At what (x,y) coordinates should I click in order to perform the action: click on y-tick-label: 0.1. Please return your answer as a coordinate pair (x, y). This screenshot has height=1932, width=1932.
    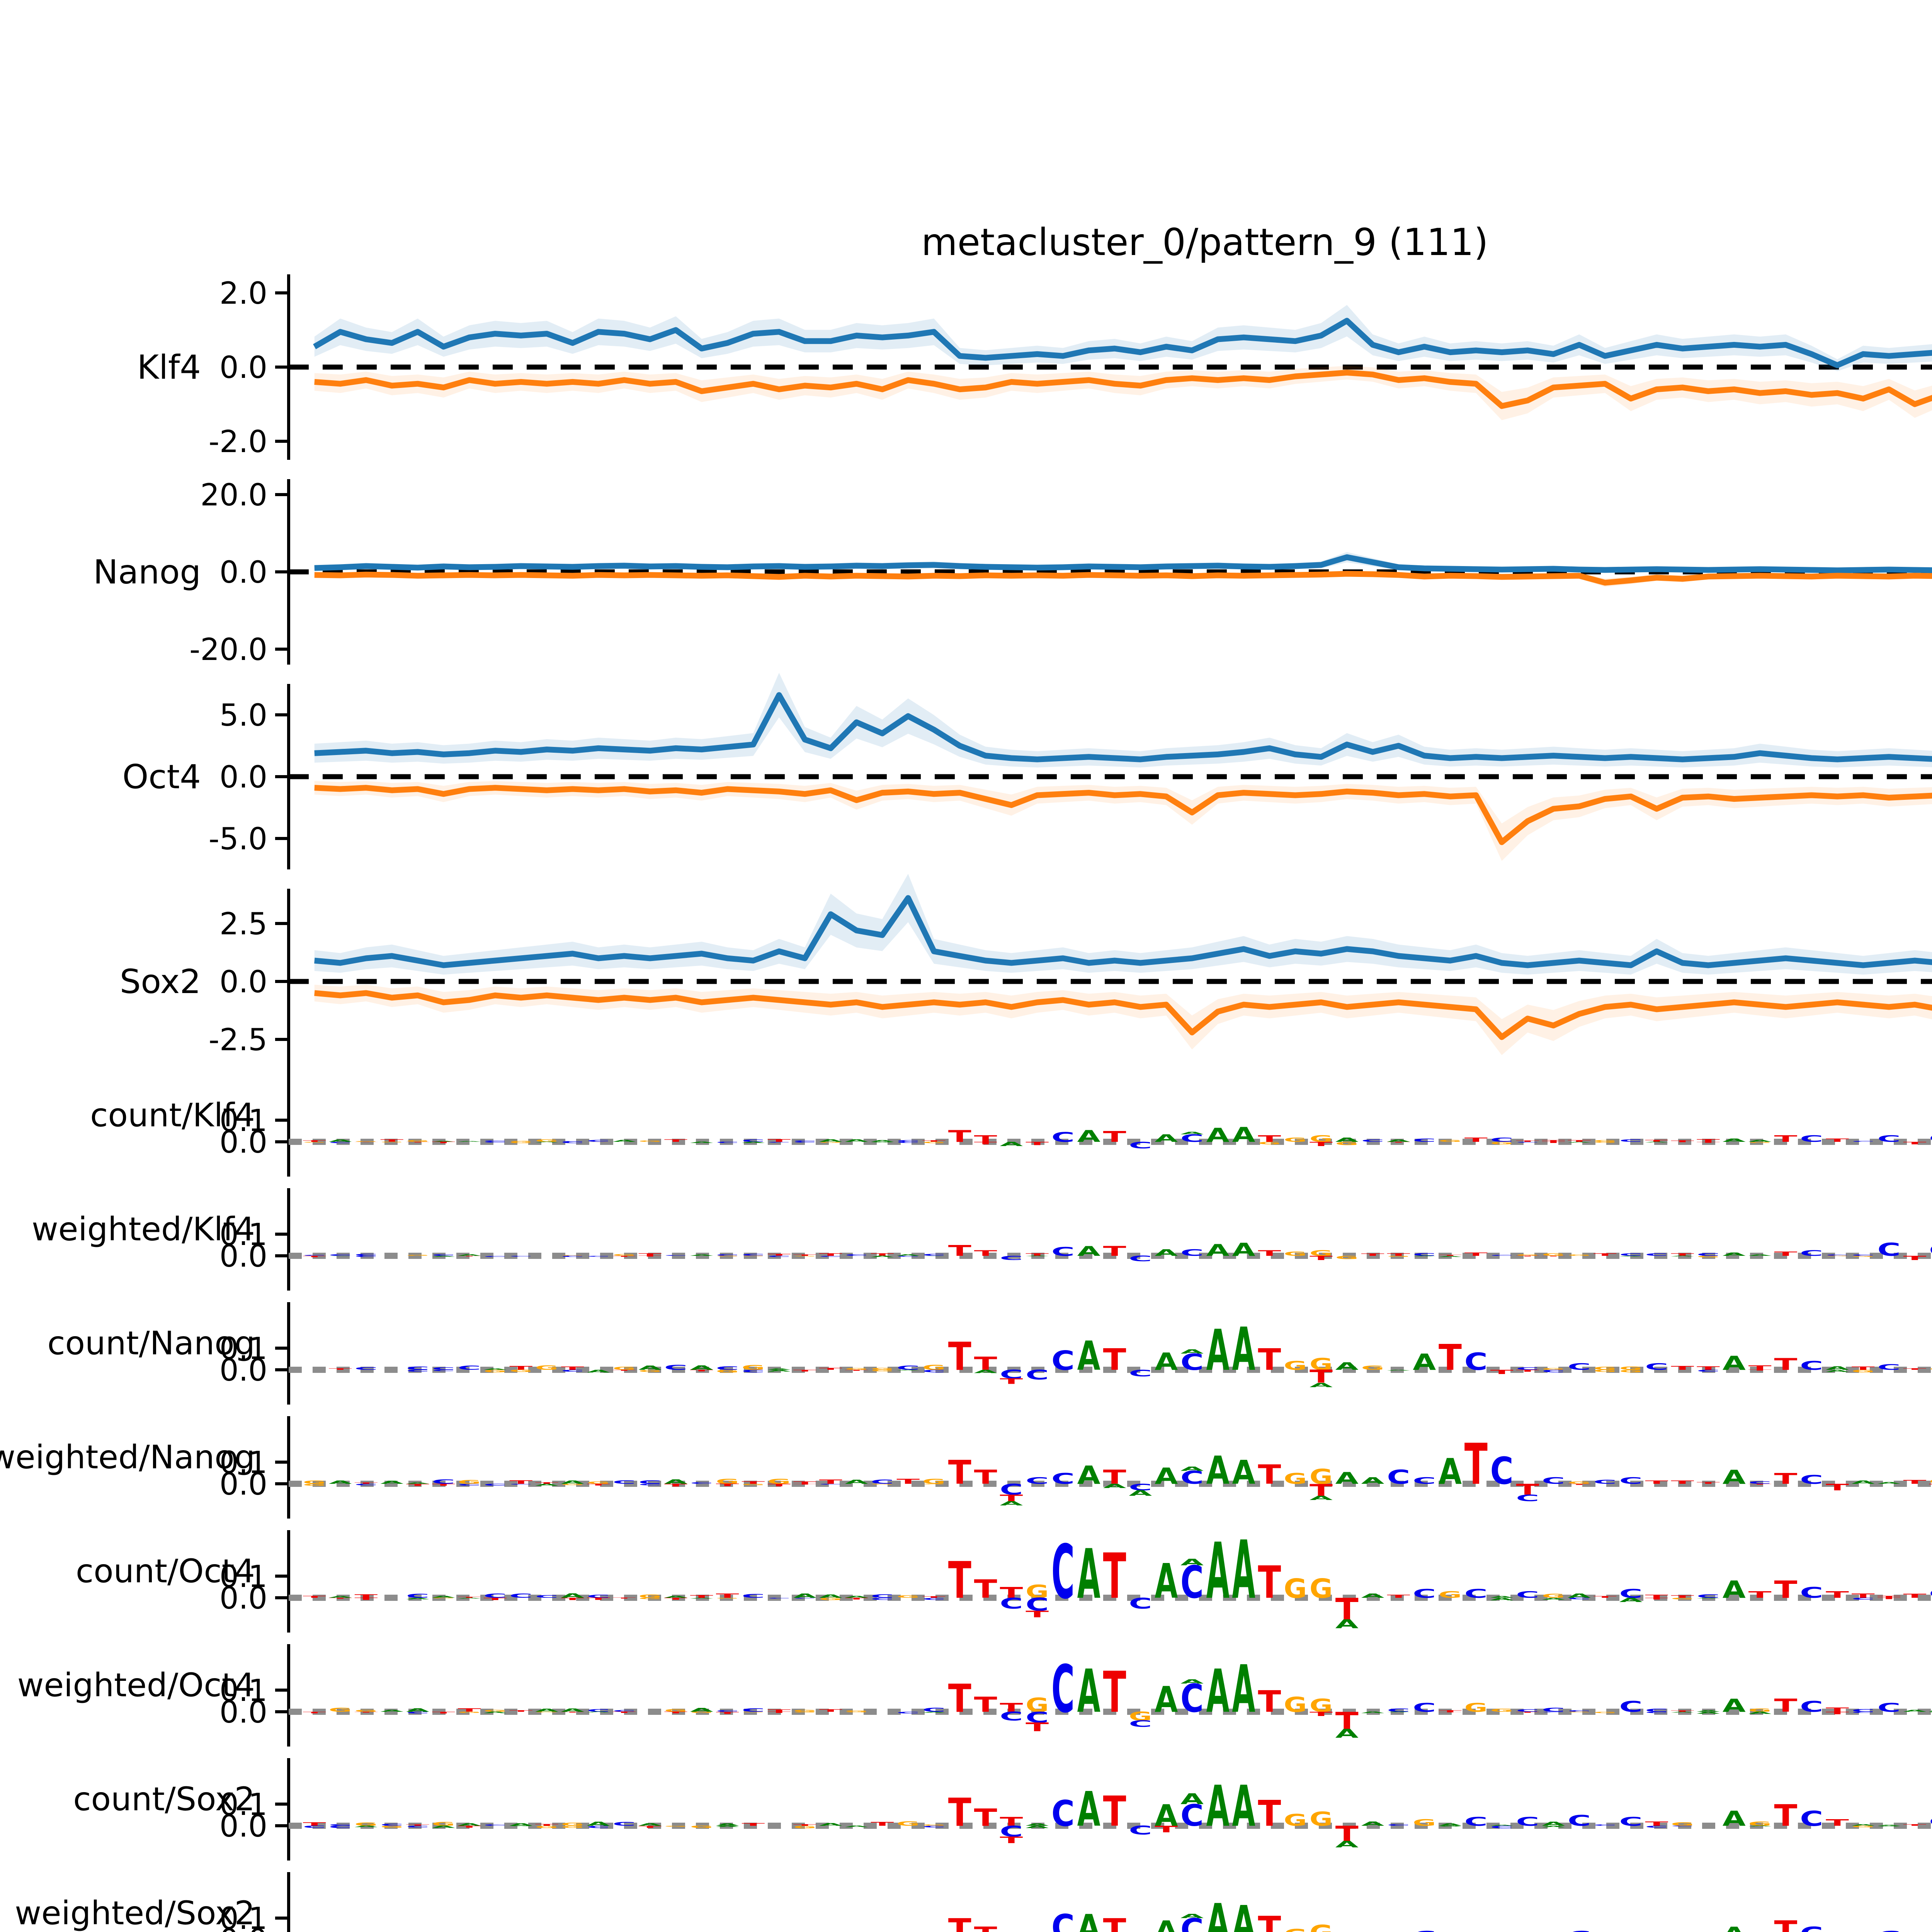
    Looking at the image, I should click on (243, 1804).